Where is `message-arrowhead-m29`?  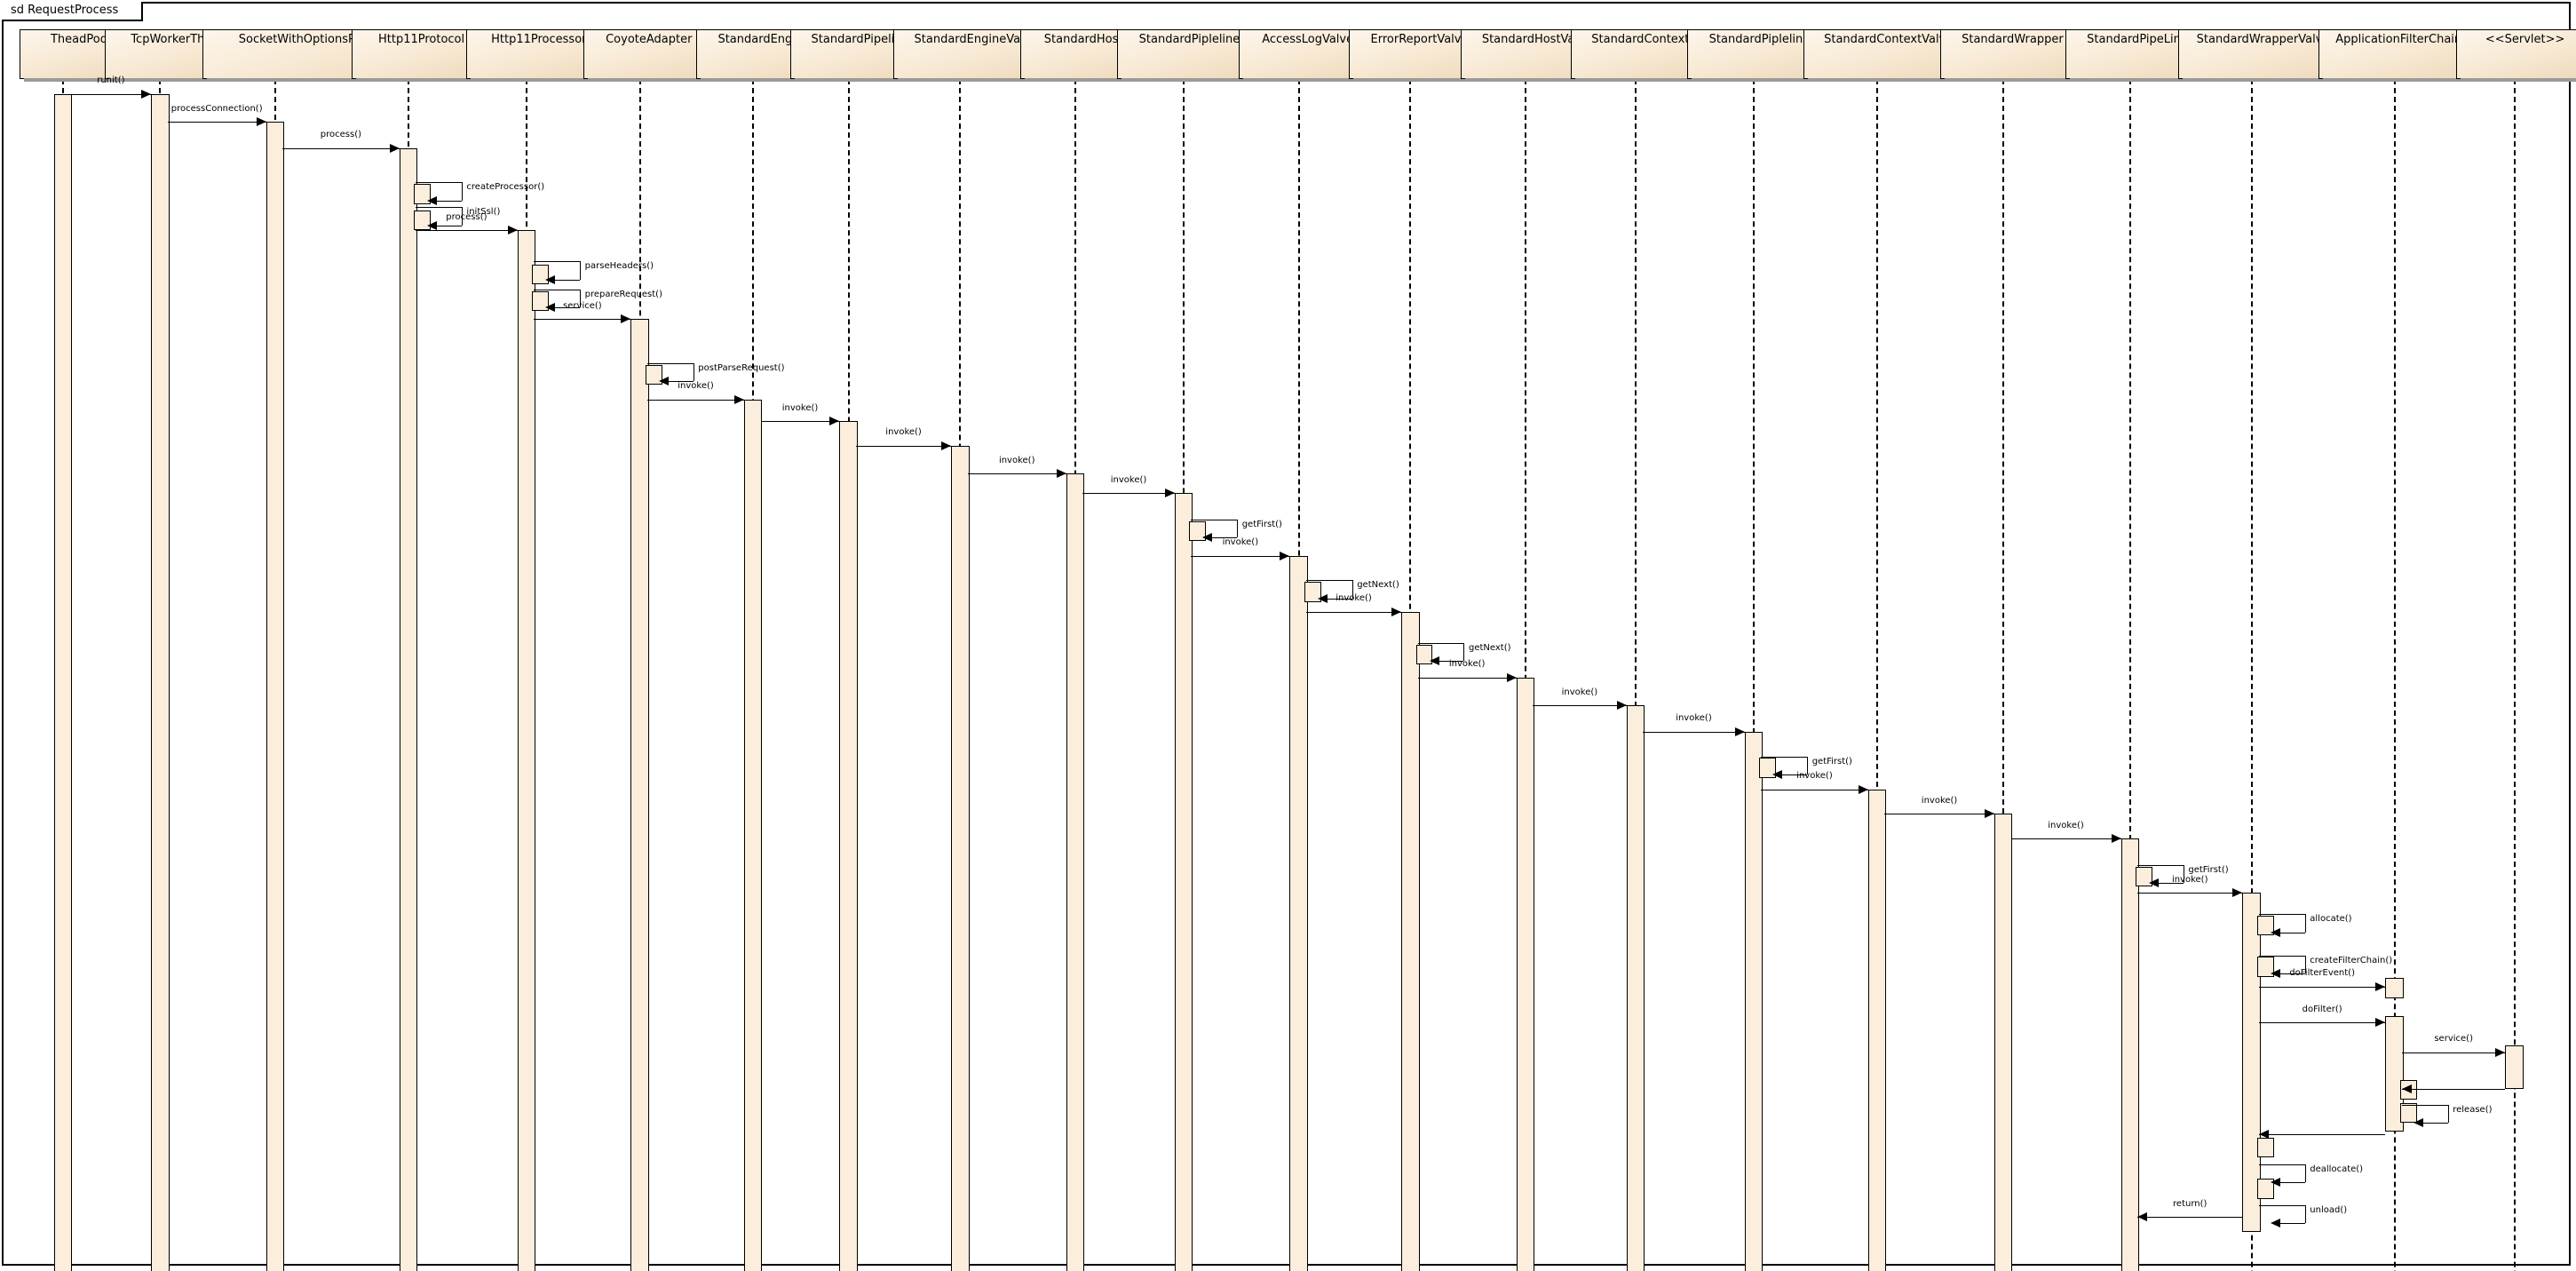 message-arrowhead-m29 is located at coordinates (2238, 893).